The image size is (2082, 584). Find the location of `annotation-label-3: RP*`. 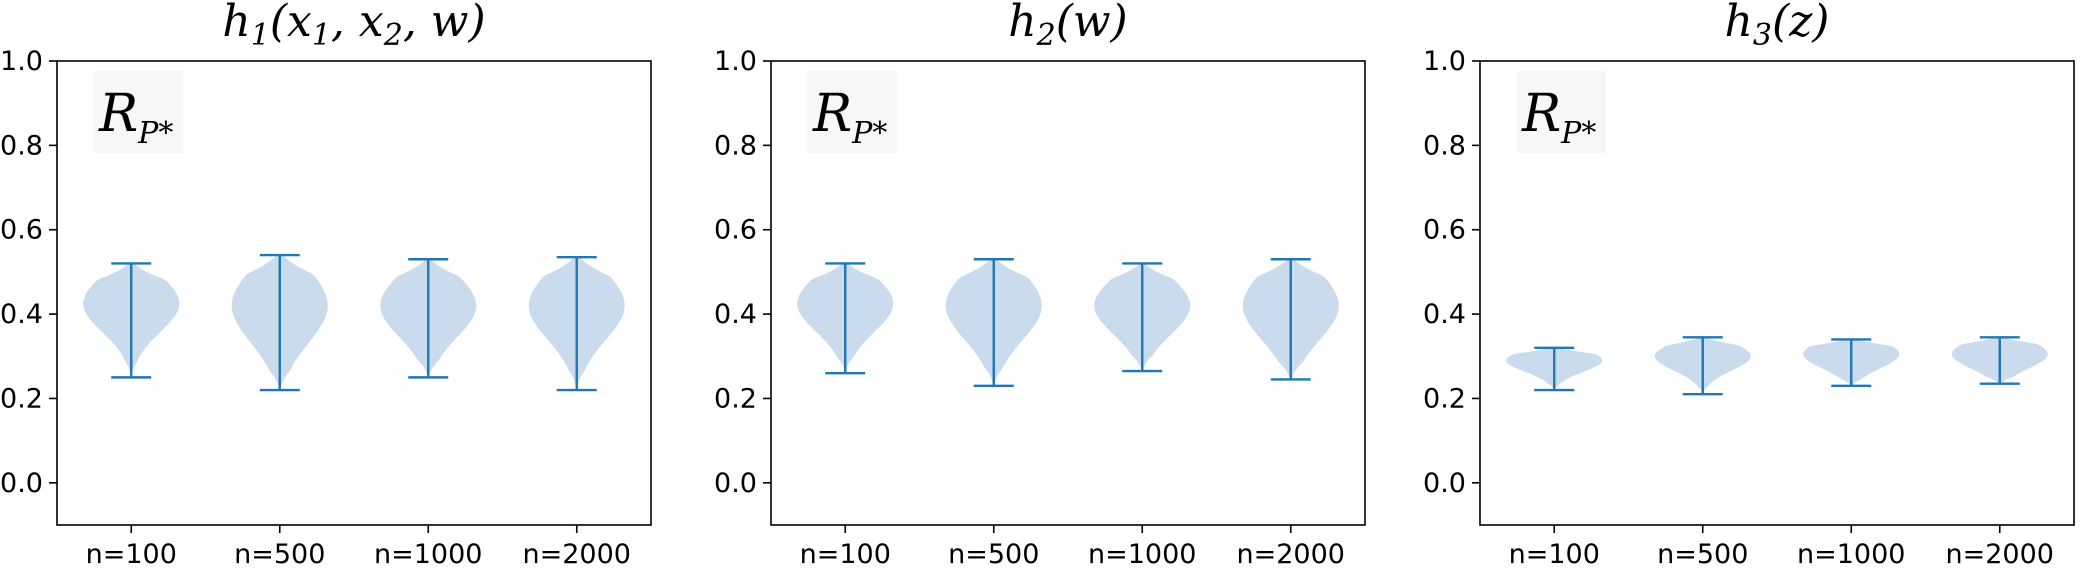

annotation-label-3: RP* is located at coordinates (1558, 117).